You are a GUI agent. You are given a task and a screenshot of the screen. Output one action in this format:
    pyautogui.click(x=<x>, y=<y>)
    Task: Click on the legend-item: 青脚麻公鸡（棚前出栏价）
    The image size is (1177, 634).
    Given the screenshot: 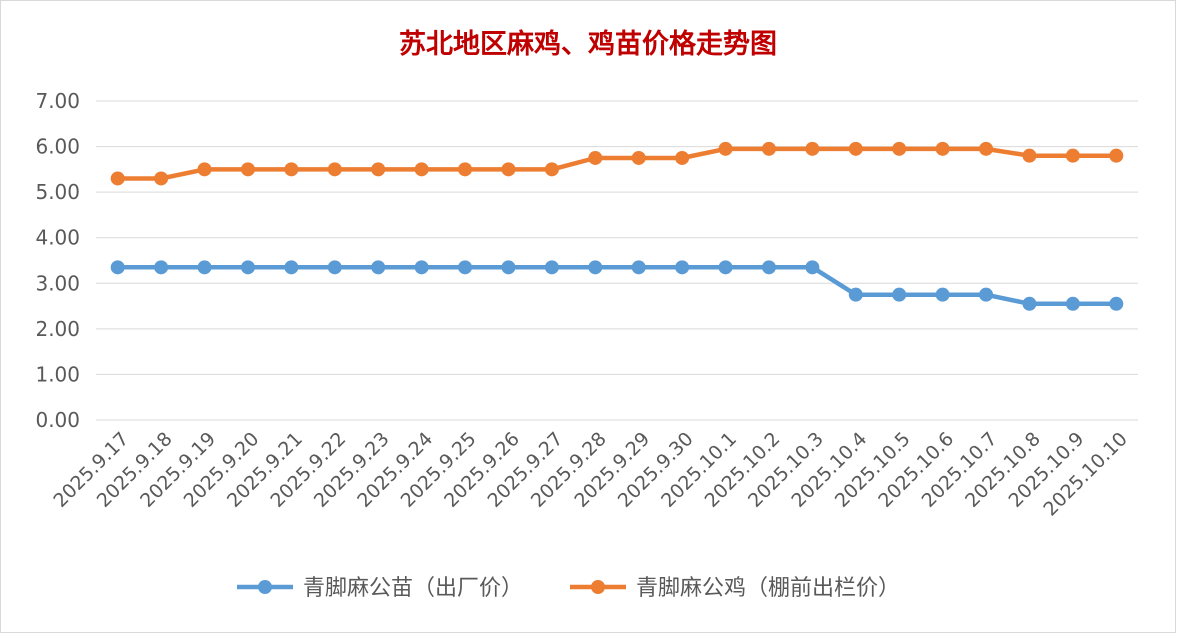 What is the action you would take?
    pyautogui.click(x=735, y=588)
    